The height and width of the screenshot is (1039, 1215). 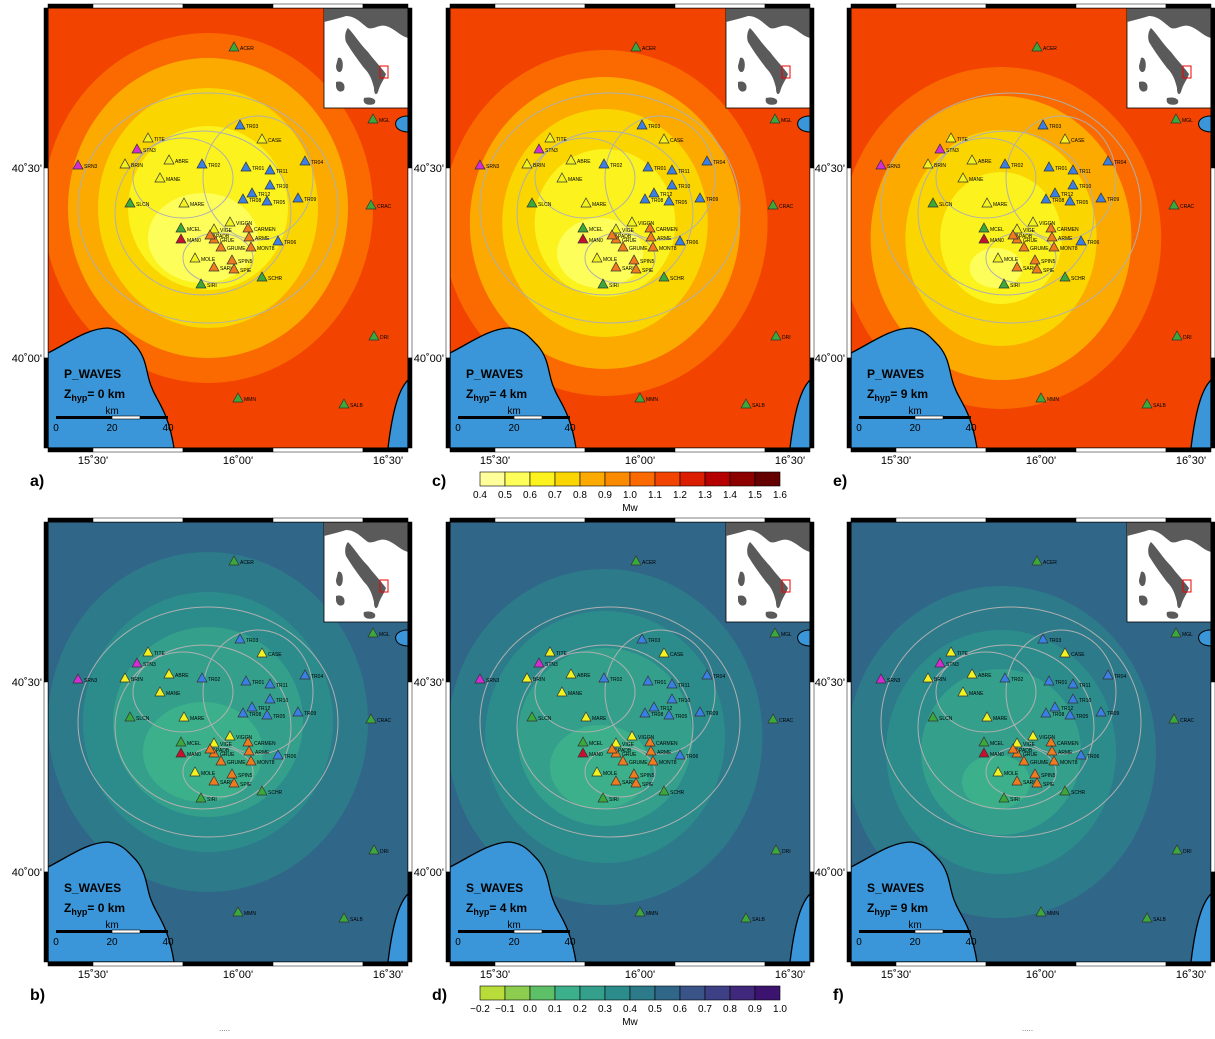 I want to click on station-label: MONT8, so click(x=668, y=249).